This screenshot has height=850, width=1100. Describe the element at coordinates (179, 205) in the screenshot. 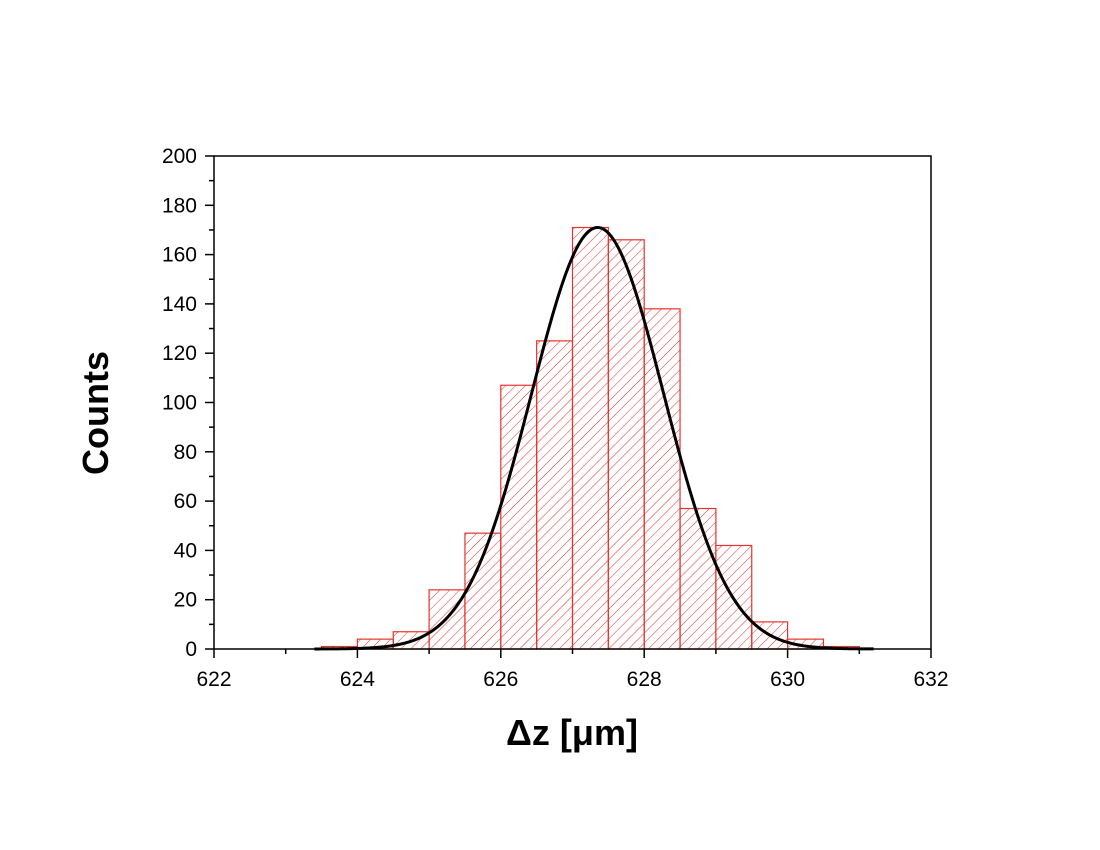

I see `y-tick-label: 180` at that location.